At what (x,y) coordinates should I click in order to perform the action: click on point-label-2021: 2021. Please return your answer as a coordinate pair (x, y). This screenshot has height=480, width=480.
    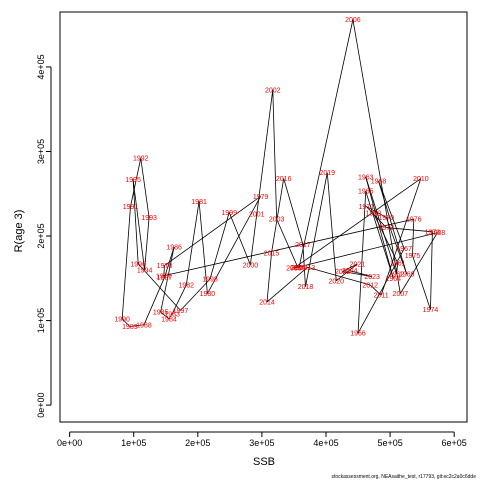
    Looking at the image, I should click on (358, 264).